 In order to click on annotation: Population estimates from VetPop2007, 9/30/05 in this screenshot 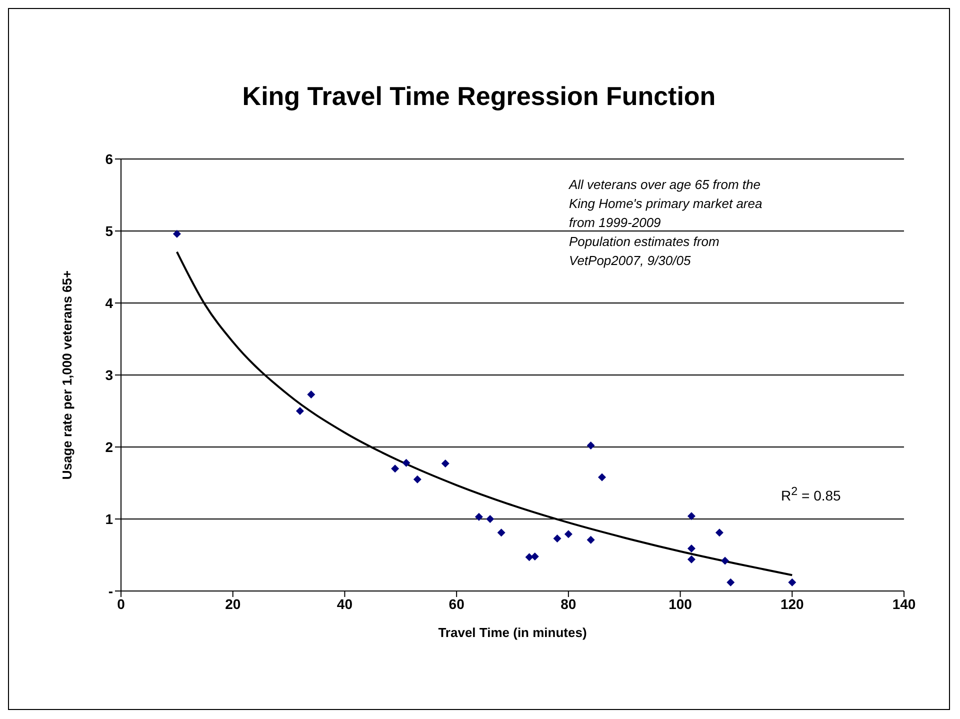, I will do `click(644, 251)`.